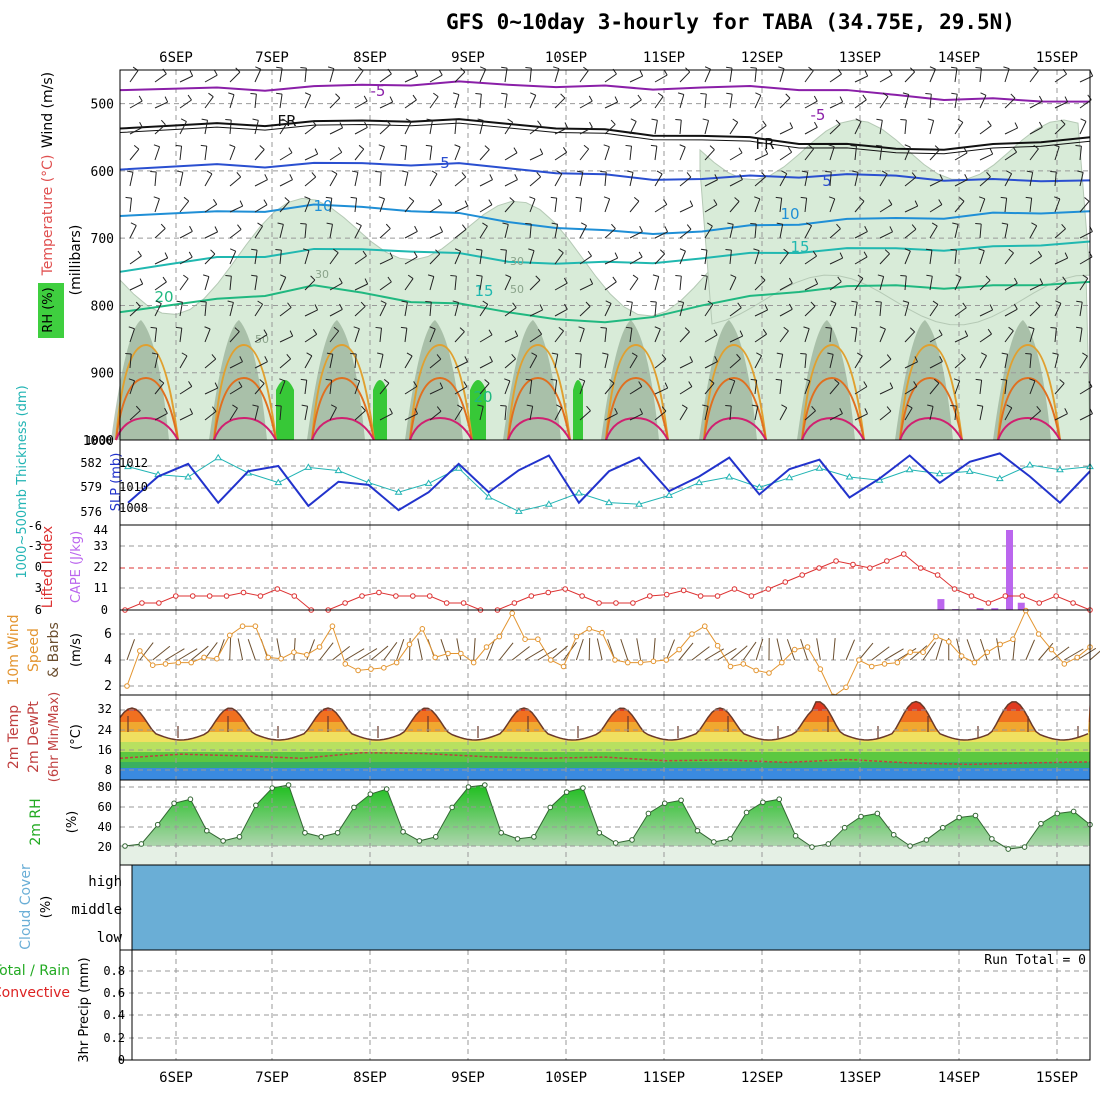 Image resolution: width=1100 pixels, height=1100 pixels. Describe the element at coordinates (789, 214) in the screenshot. I see `contour-label: 10` at that location.